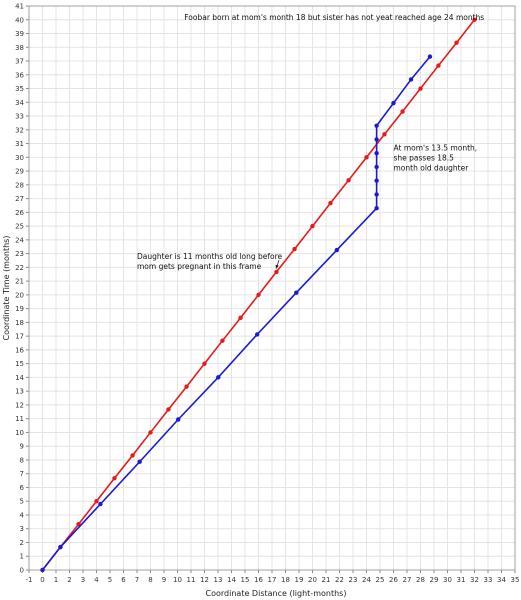 The height and width of the screenshot is (600, 521). Describe the element at coordinates (285, 580) in the screenshot. I see `x-tick-label: 18` at that location.